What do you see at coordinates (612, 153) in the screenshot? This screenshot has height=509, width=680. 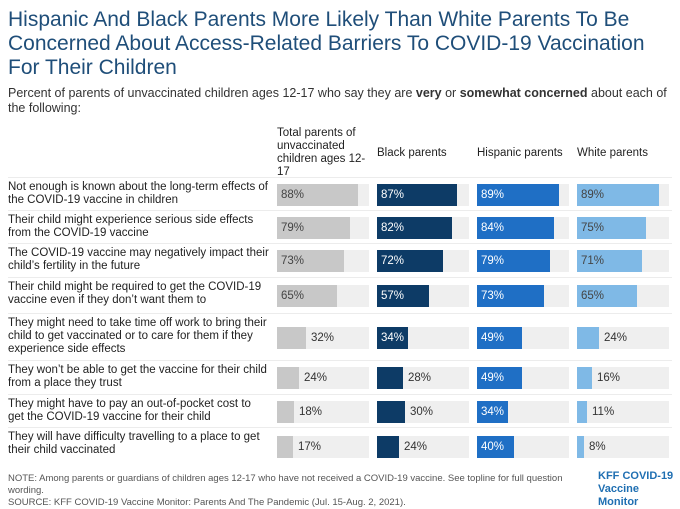 I see `column-header-3: White parents` at bounding box center [612, 153].